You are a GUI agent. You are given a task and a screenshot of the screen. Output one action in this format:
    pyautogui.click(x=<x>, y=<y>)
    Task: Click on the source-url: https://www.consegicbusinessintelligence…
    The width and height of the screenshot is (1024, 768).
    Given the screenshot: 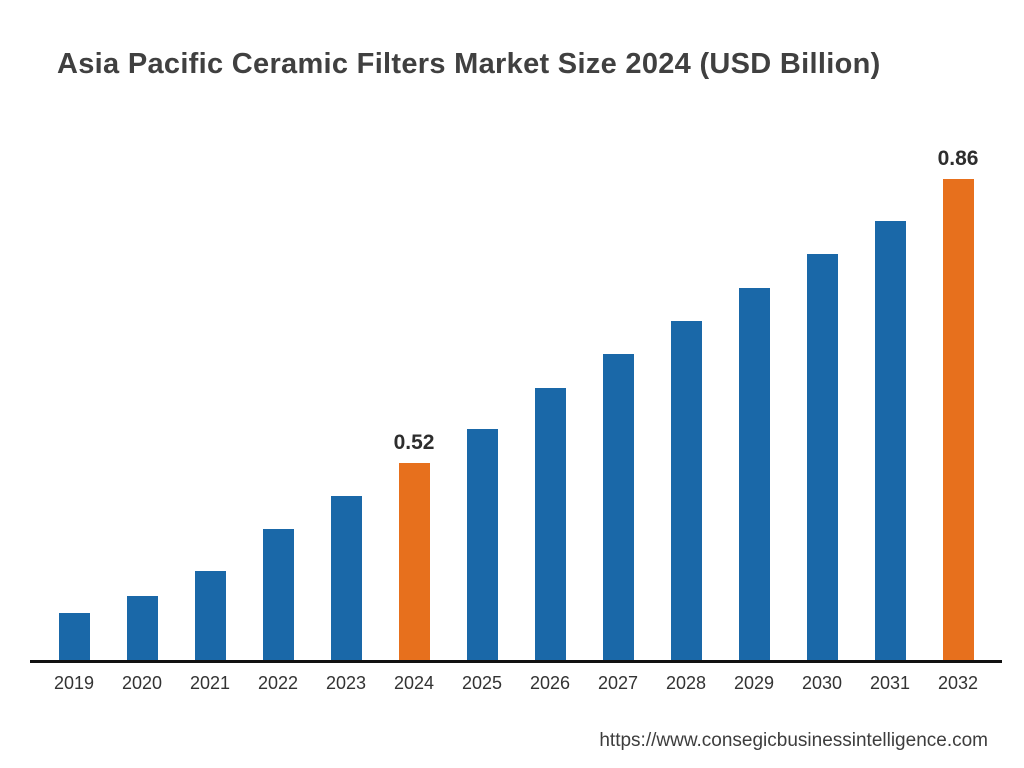 What is the action you would take?
    pyautogui.click(x=793, y=740)
    